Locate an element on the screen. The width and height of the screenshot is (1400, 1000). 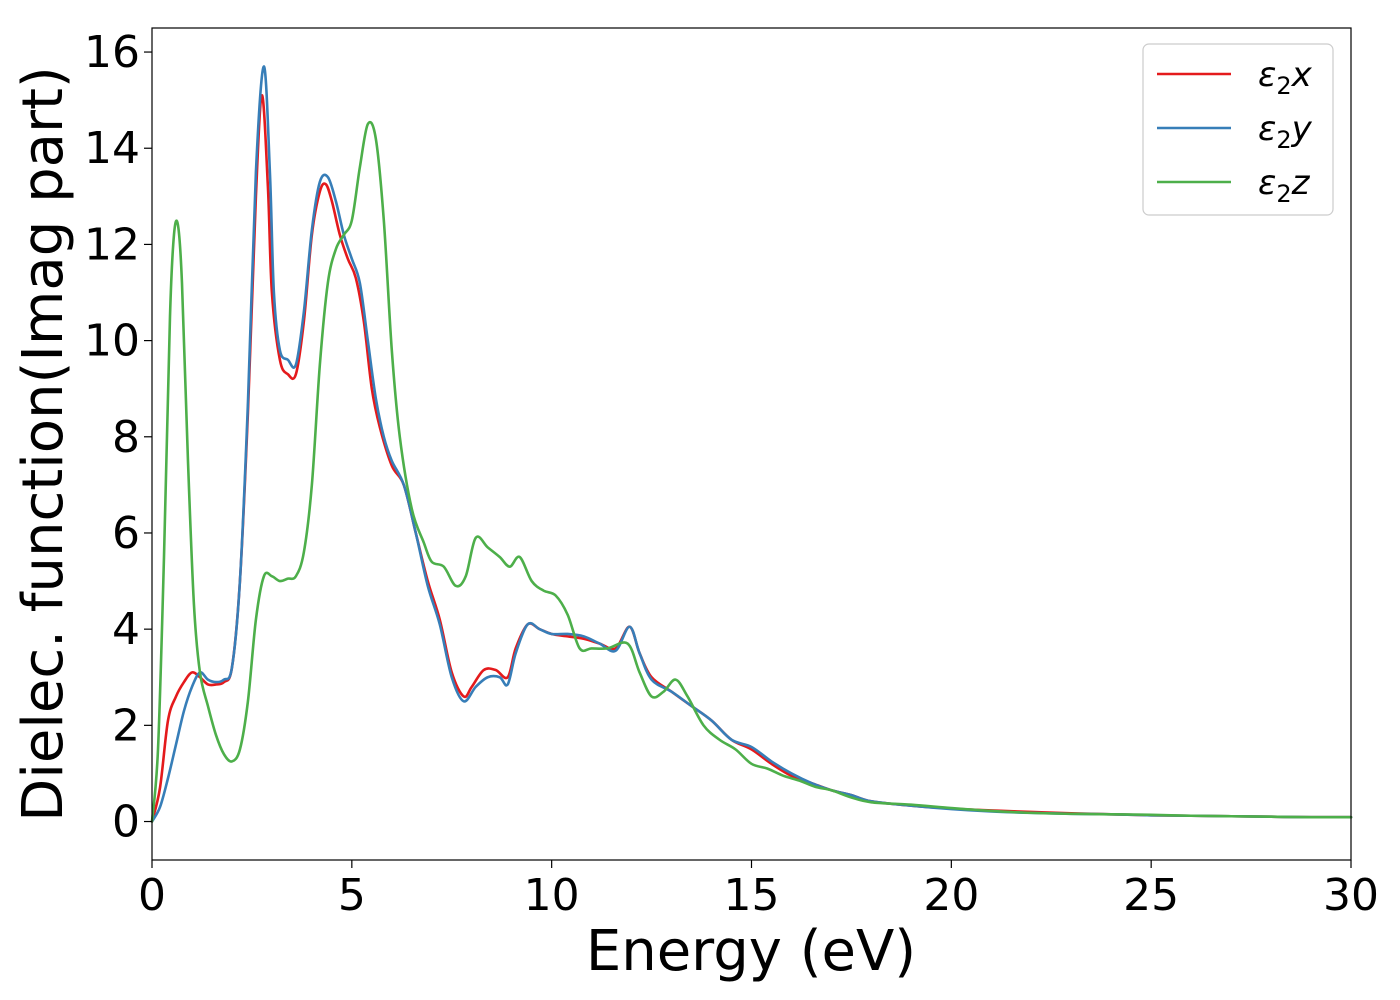
y-tick-label: 12 is located at coordinates (112, 244).